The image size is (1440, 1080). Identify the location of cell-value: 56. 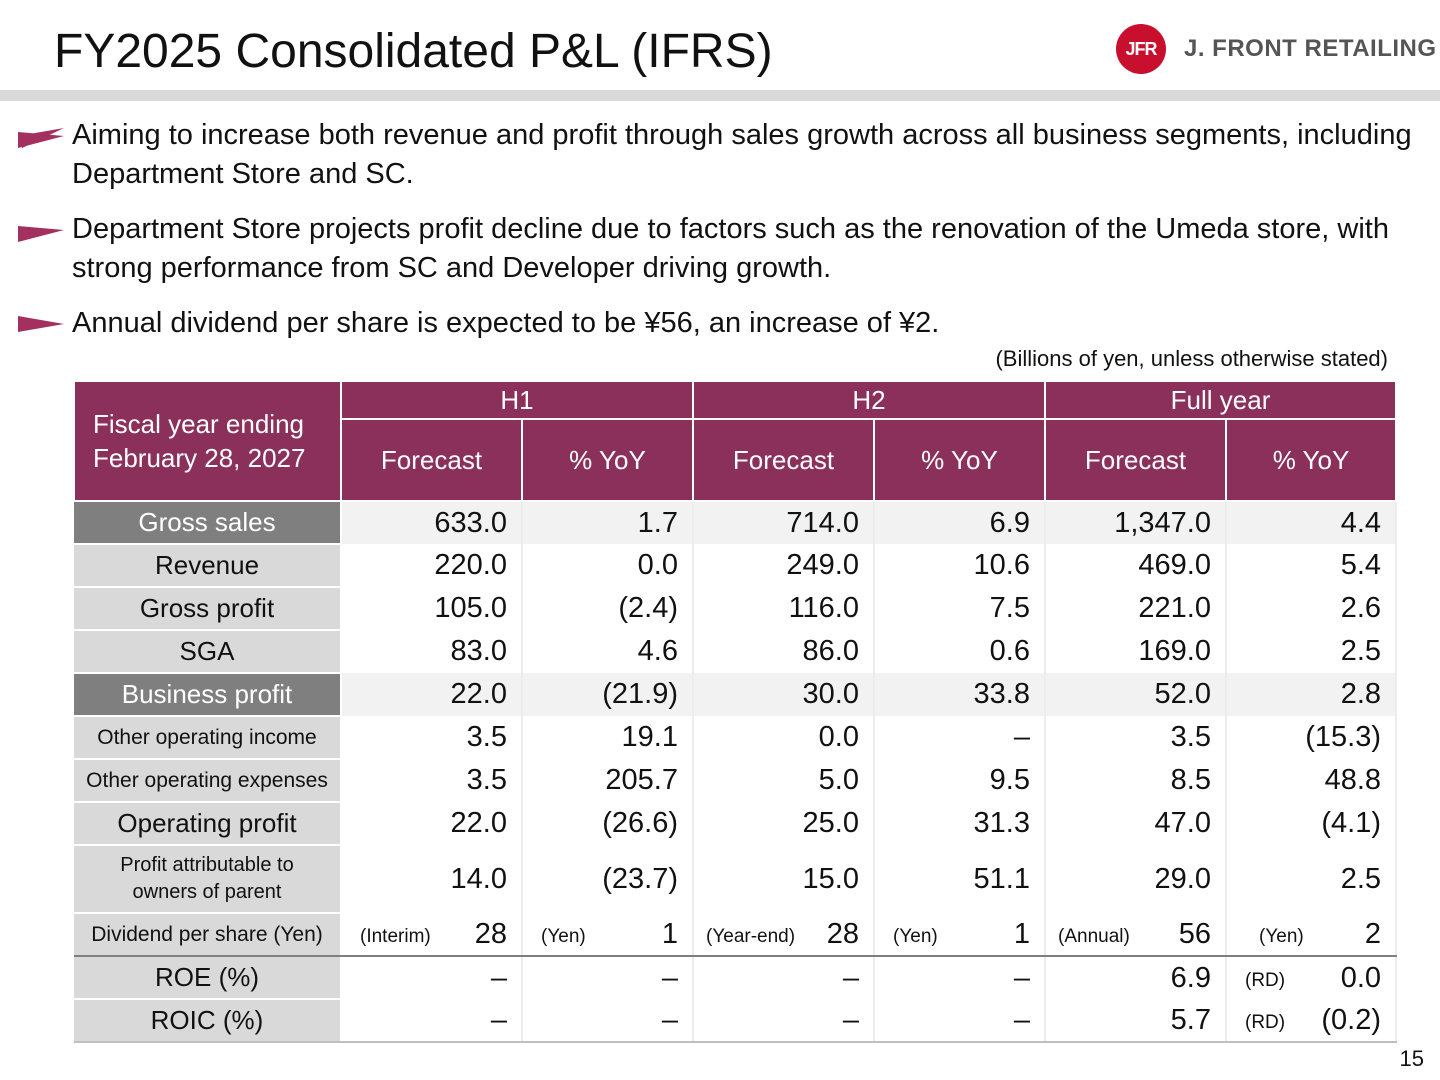
(1194, 933).